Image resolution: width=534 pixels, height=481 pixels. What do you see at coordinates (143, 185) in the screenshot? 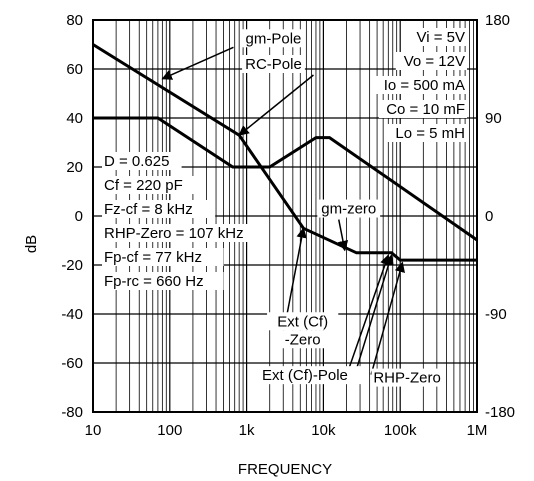
I see `param-left: Cf = 220 pF` at bounding box center [143, 185].